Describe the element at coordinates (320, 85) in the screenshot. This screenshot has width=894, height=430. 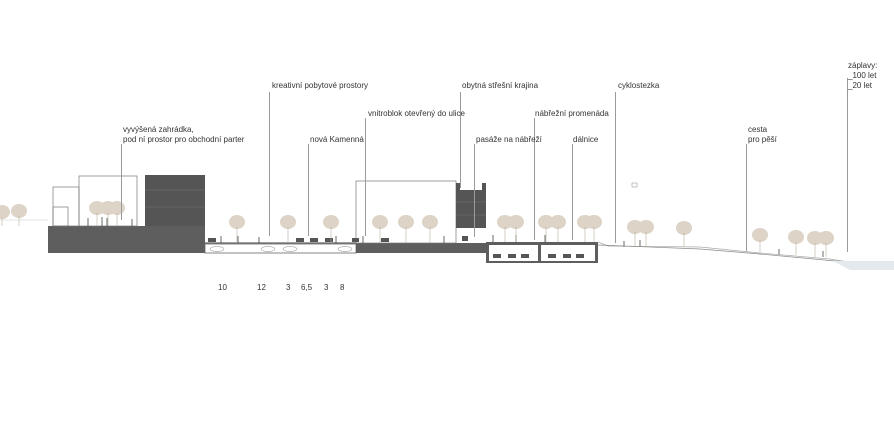
I see `label-kreativni: kreativní pobytové prostory` at that location.